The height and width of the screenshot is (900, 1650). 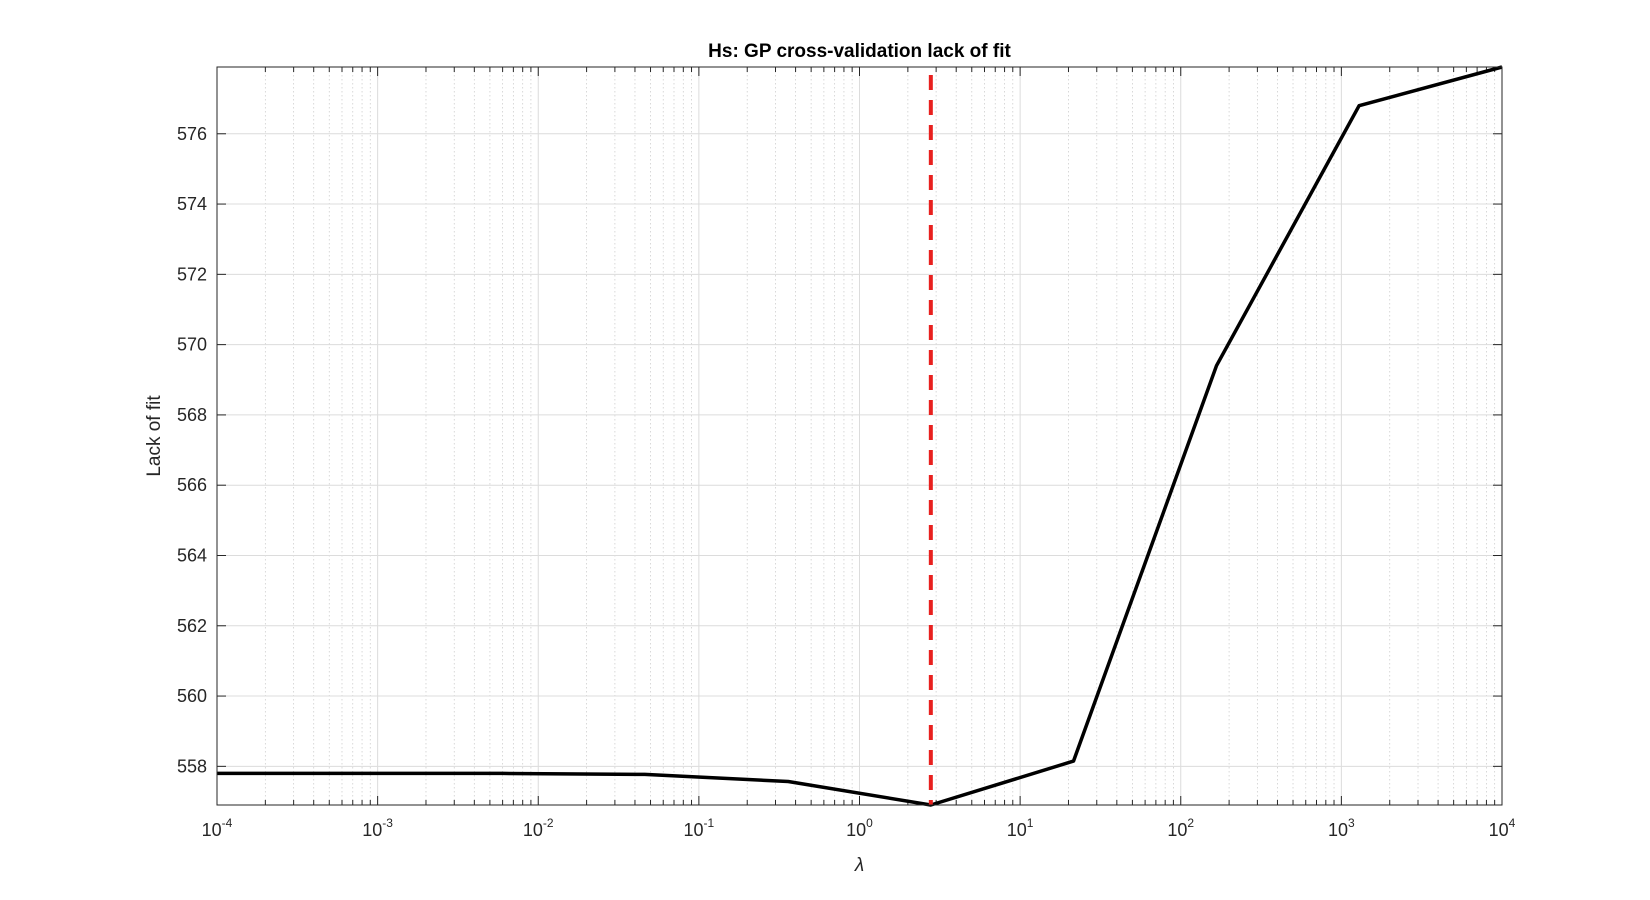 What do you see at coordinates (192, 555) in the screenshot?
I see `y-tick-label: 564` at bounding box center [192, 555].